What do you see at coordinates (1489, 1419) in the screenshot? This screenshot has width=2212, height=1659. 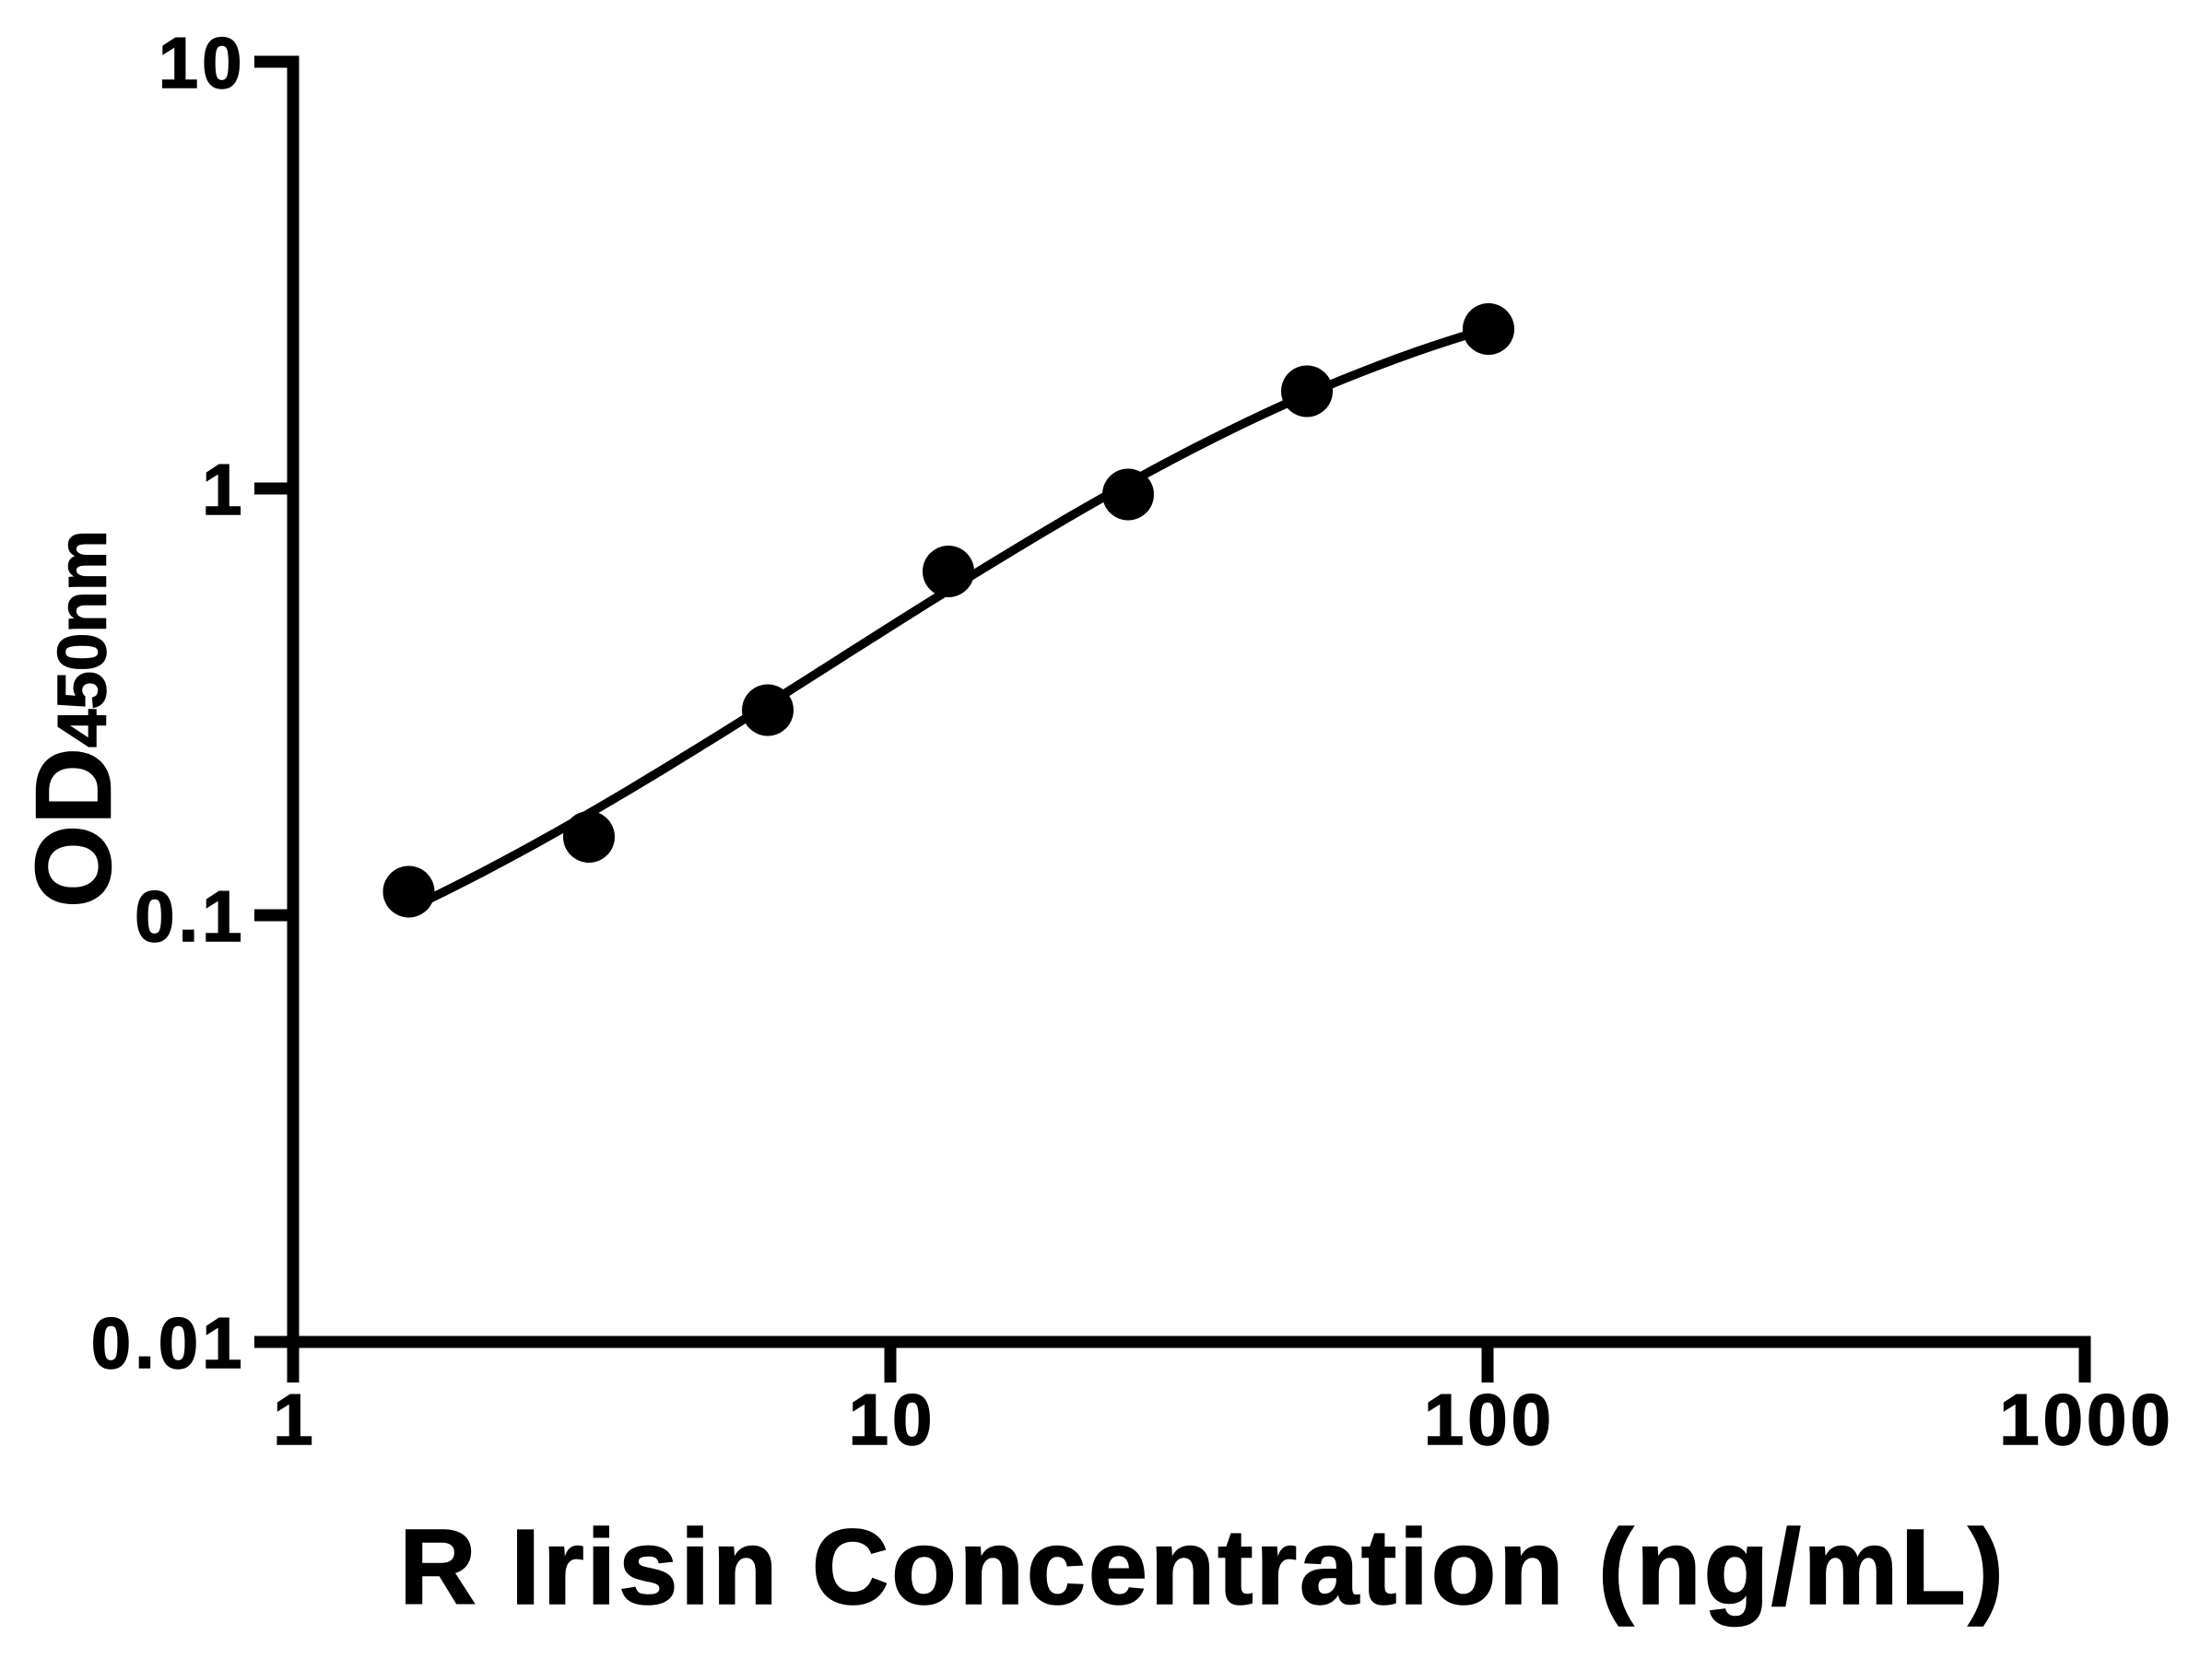 I see `svg-text: 100` at bounding box center [1489, 1419].